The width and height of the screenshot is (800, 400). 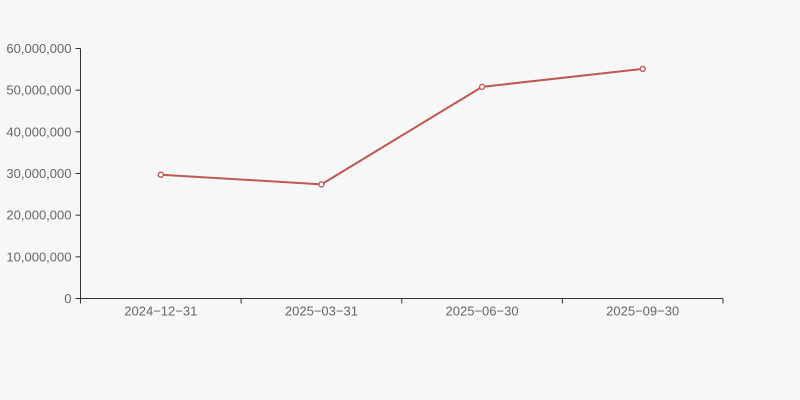 I want to click on x-axis-tick-label: 2025−06−30, so click(x=482, y=311).